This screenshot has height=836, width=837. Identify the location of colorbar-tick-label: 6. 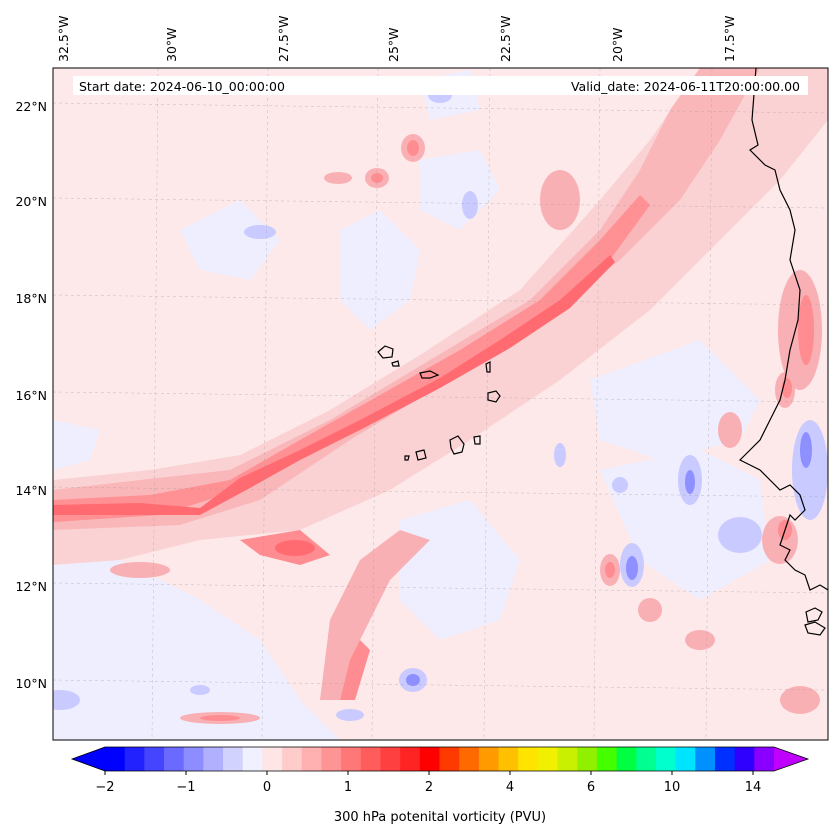
(591, 787).